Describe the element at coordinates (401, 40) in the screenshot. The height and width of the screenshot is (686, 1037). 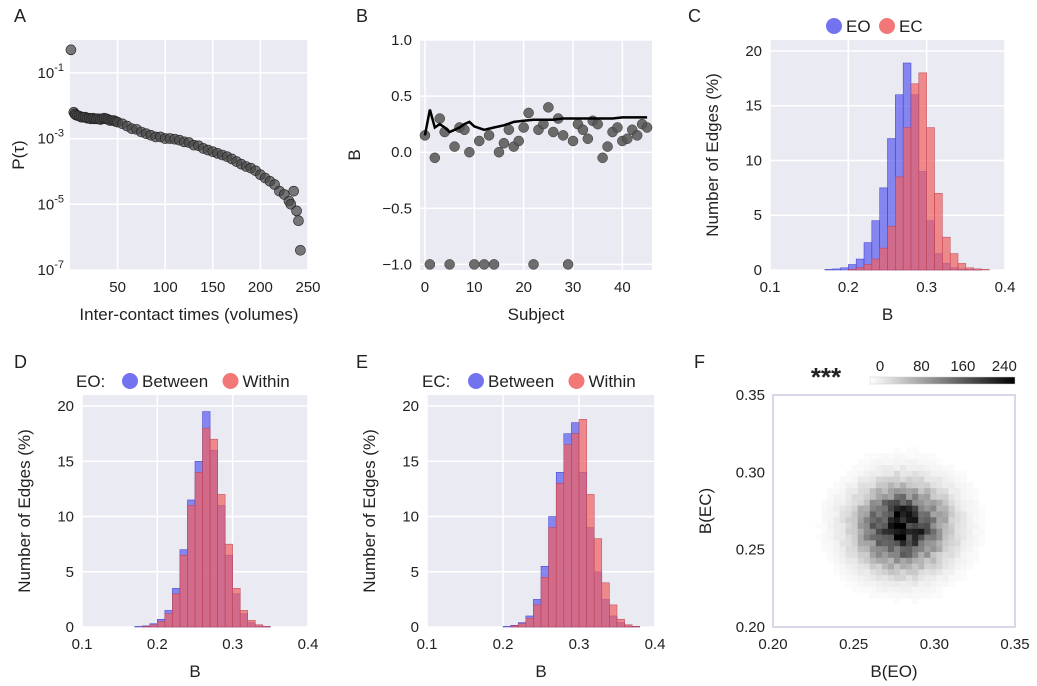
I see `y-tick-label: 1.0` at that location.